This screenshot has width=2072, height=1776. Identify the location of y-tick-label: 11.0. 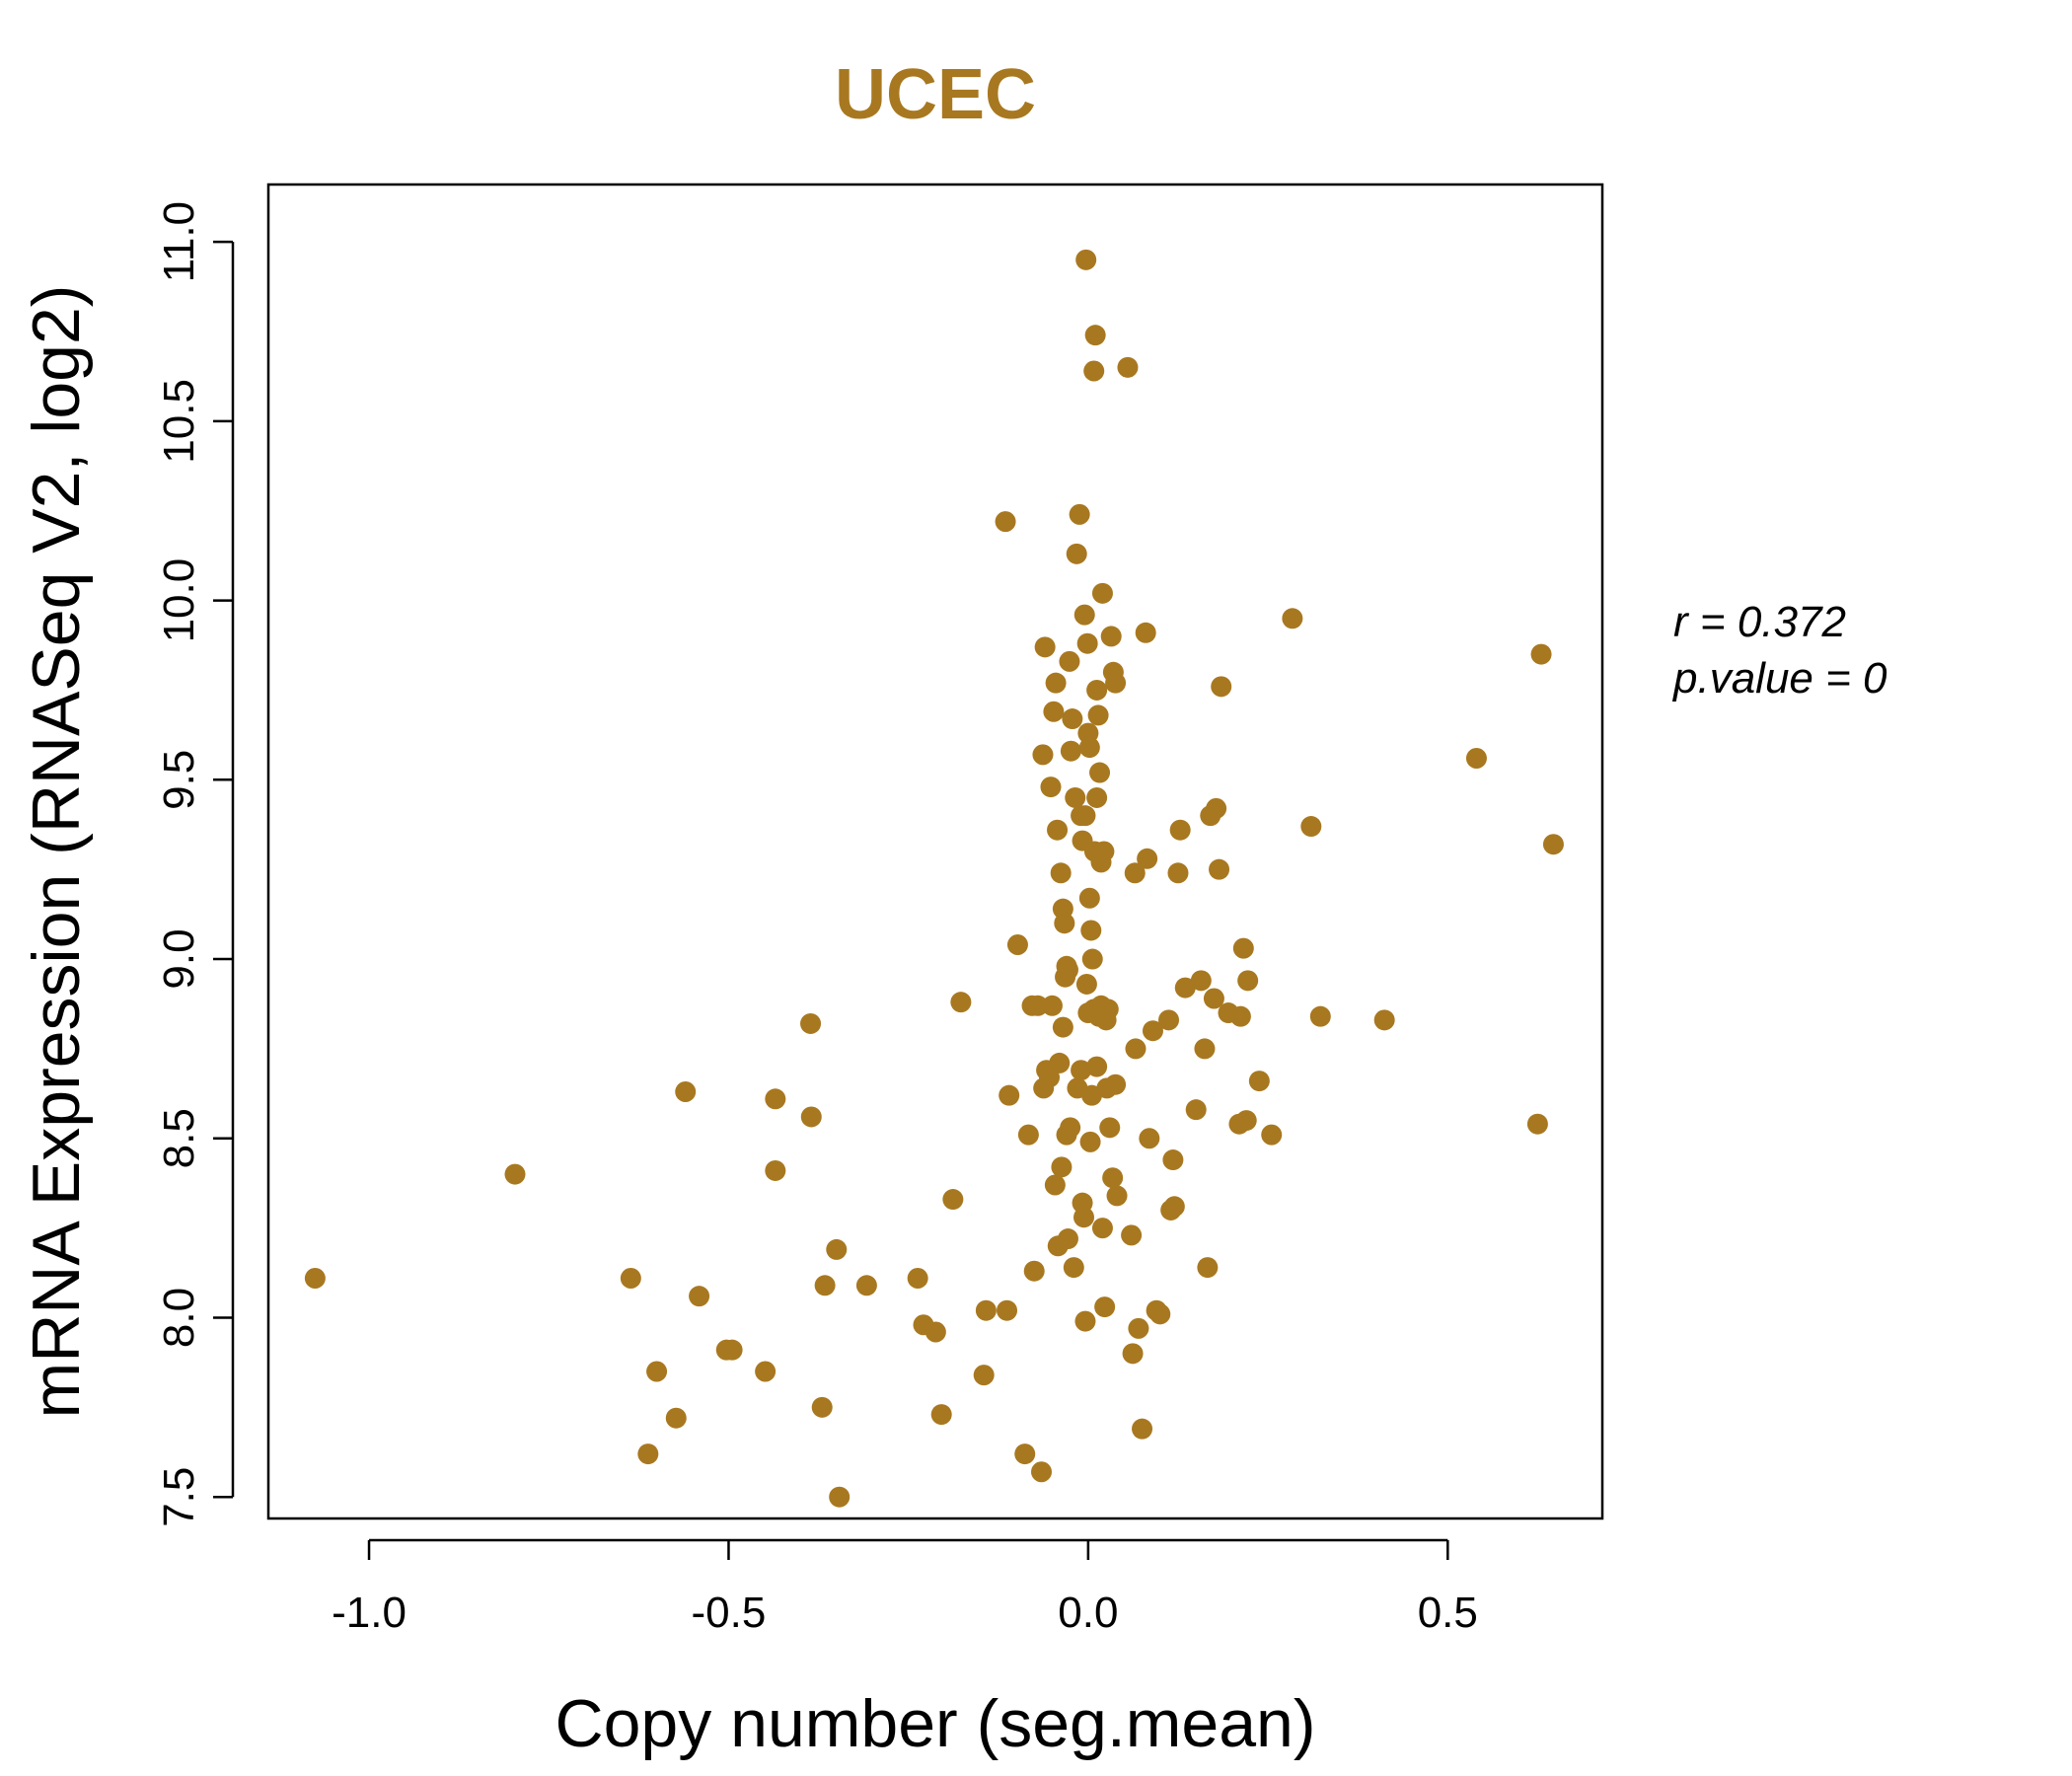
(179, 242).